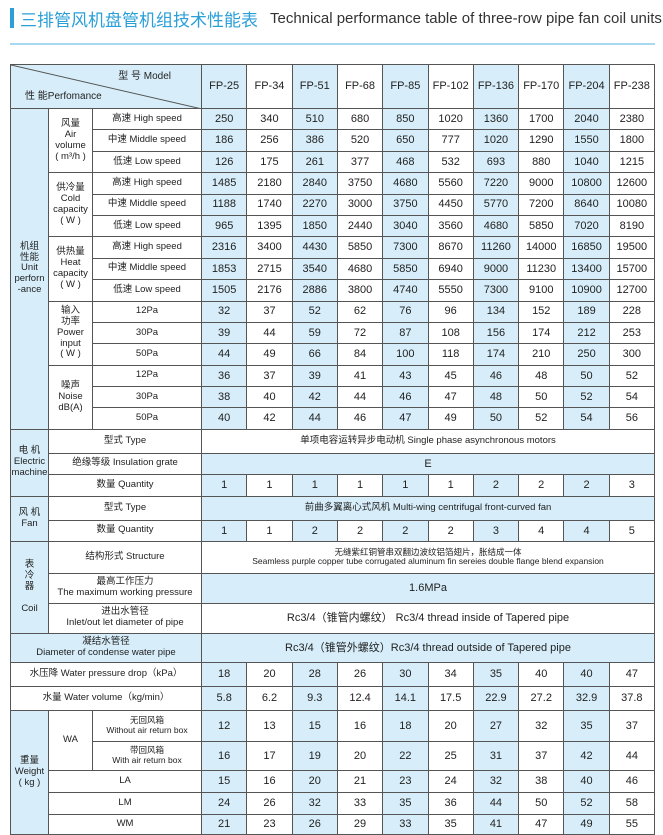  Describe the element at coordinates (450, 755) in the screenshot. I see `value-cell: 25` at that location.